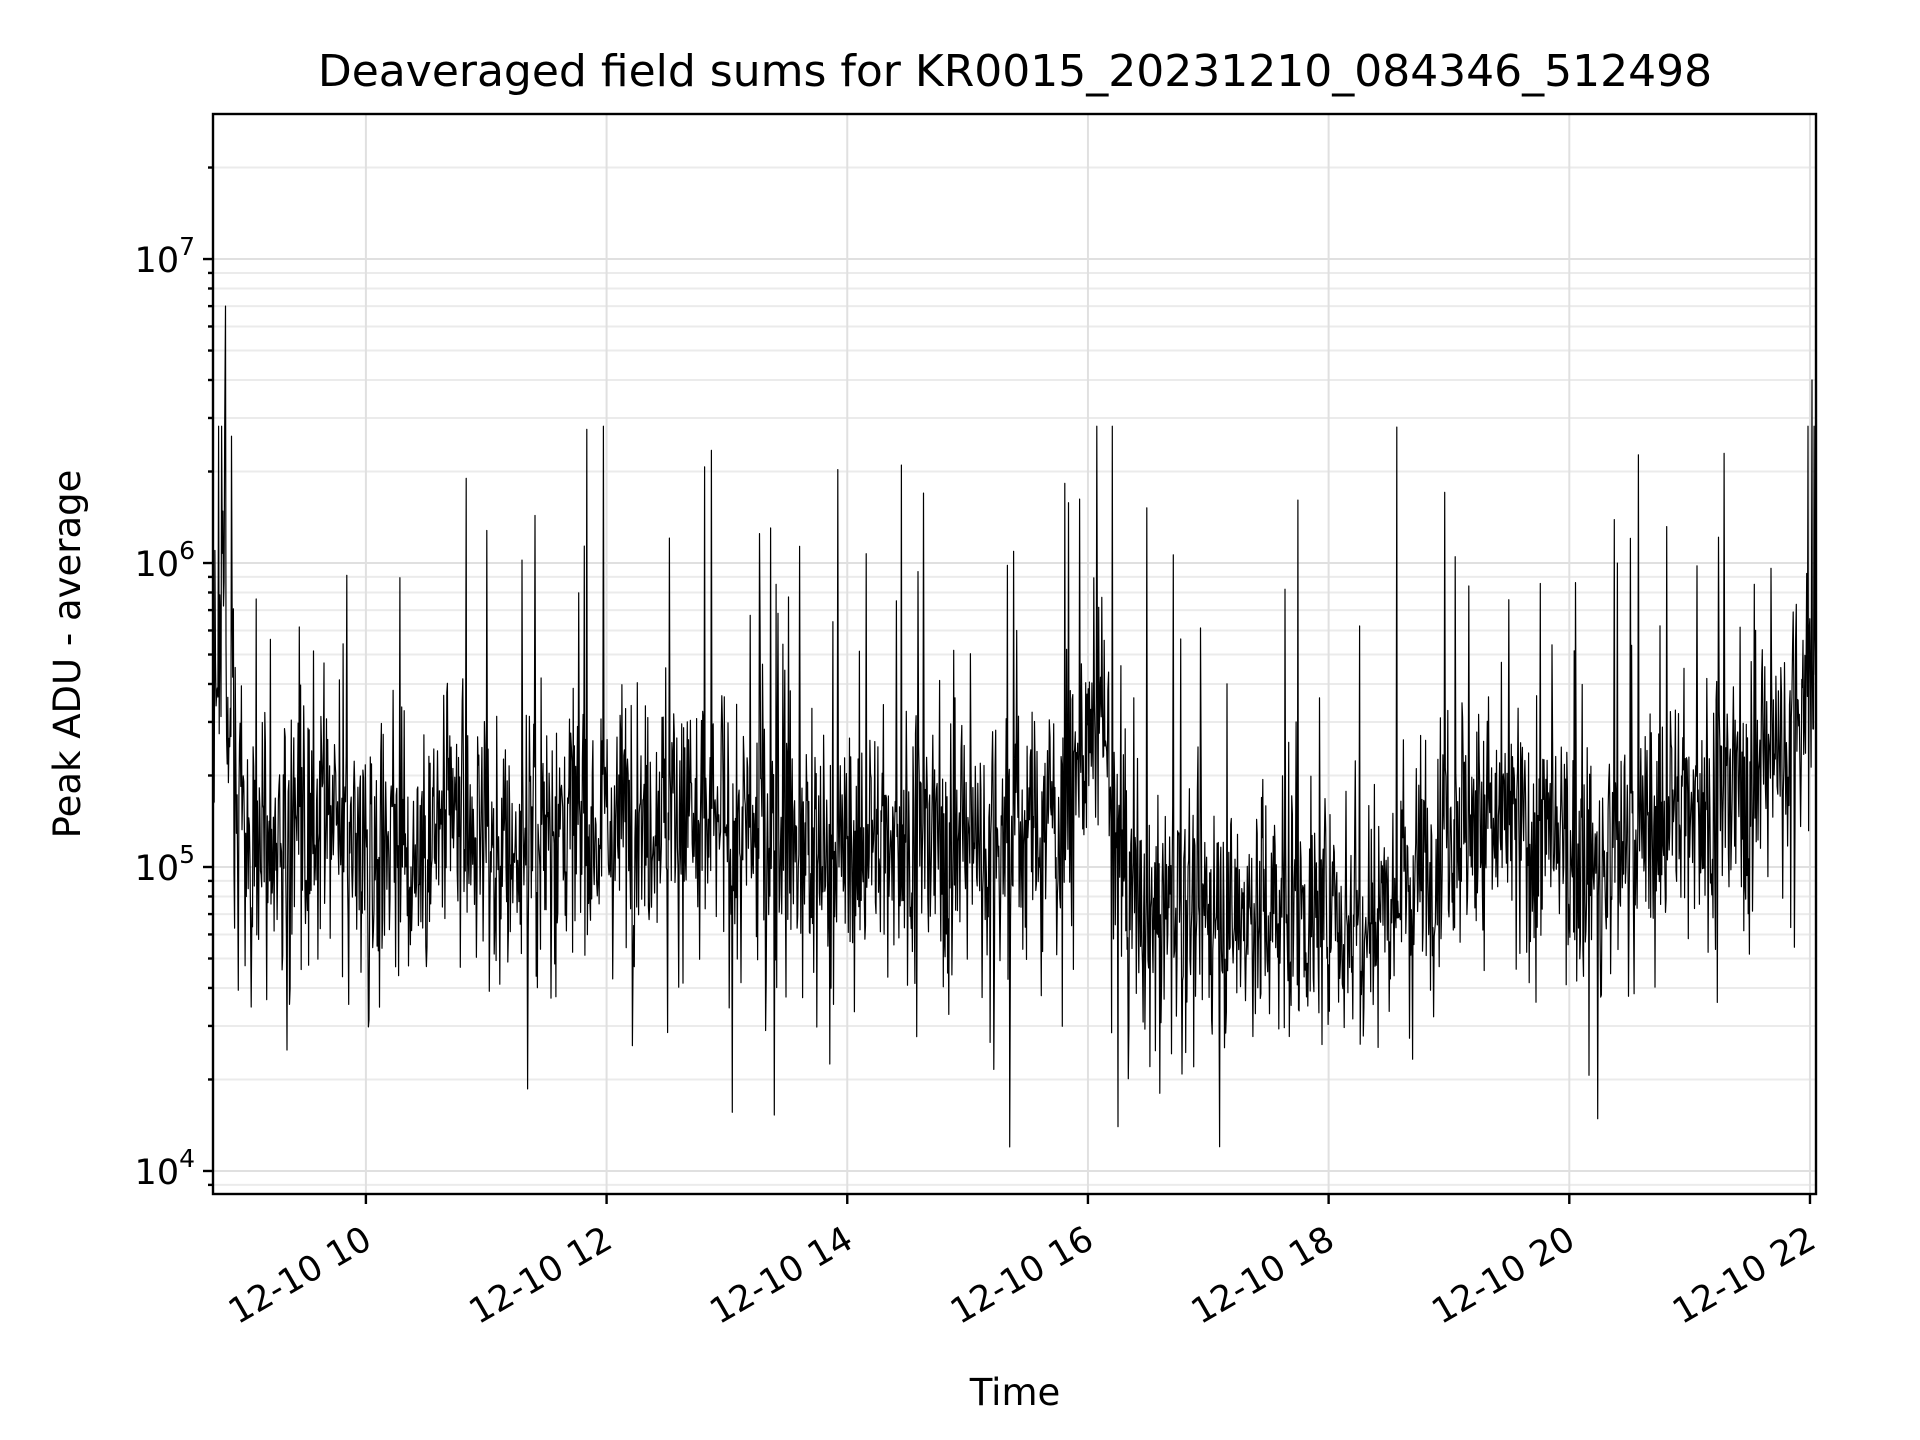 The image size is (1920, 1440). What do you see at coordinates (165, 560) in the screenshot?
I see `y-tick-label: 10⁶` at bounding box center [165, 560].